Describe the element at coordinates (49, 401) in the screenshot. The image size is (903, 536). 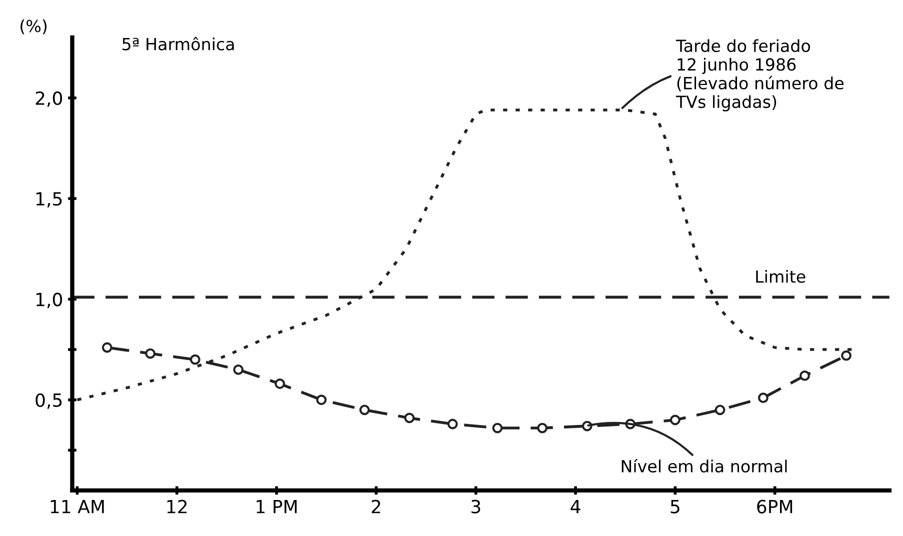
I see `y-tick-label: 0,5` at that location.